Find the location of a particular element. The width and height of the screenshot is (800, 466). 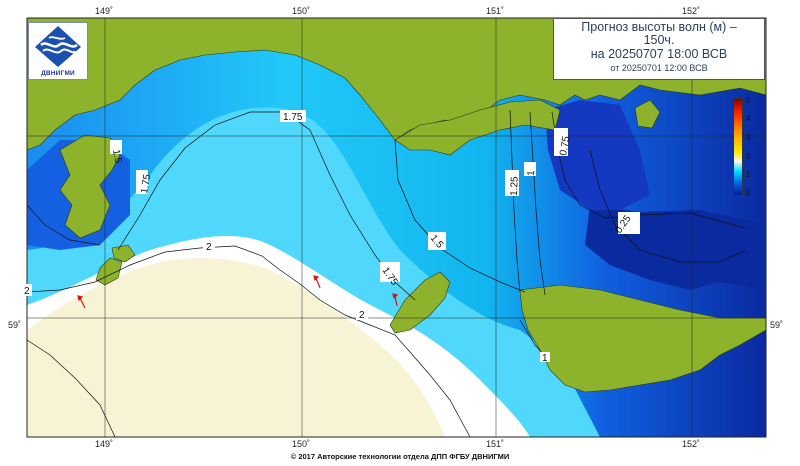

title-line-1: Прогноз высоты волн (м) – is located at coordinates (659, 27).